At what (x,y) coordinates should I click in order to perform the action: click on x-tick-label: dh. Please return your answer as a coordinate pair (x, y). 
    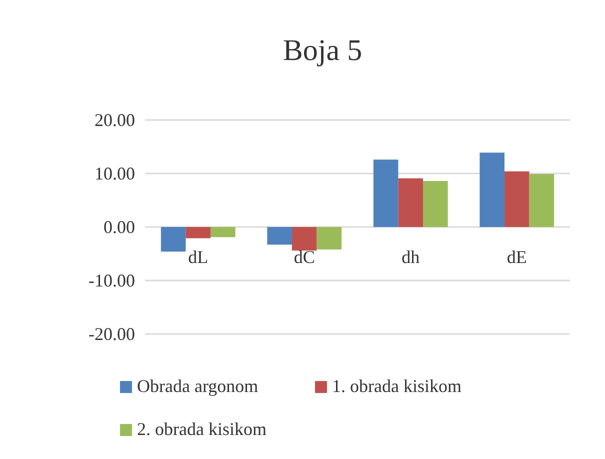
    Looking at the image, I should click on (411, 257).